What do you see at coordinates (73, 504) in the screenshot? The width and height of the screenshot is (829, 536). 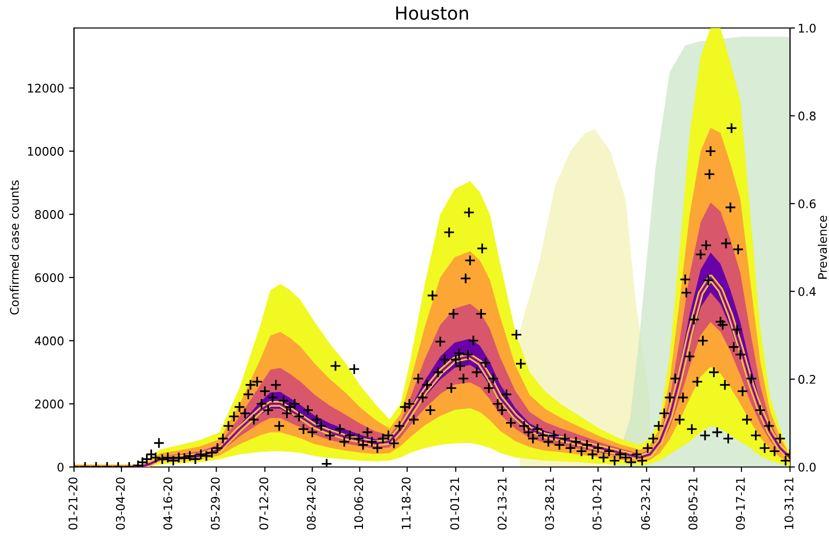 I see `x-tick-label: 01-21-20` at bounding box center [73, 504].